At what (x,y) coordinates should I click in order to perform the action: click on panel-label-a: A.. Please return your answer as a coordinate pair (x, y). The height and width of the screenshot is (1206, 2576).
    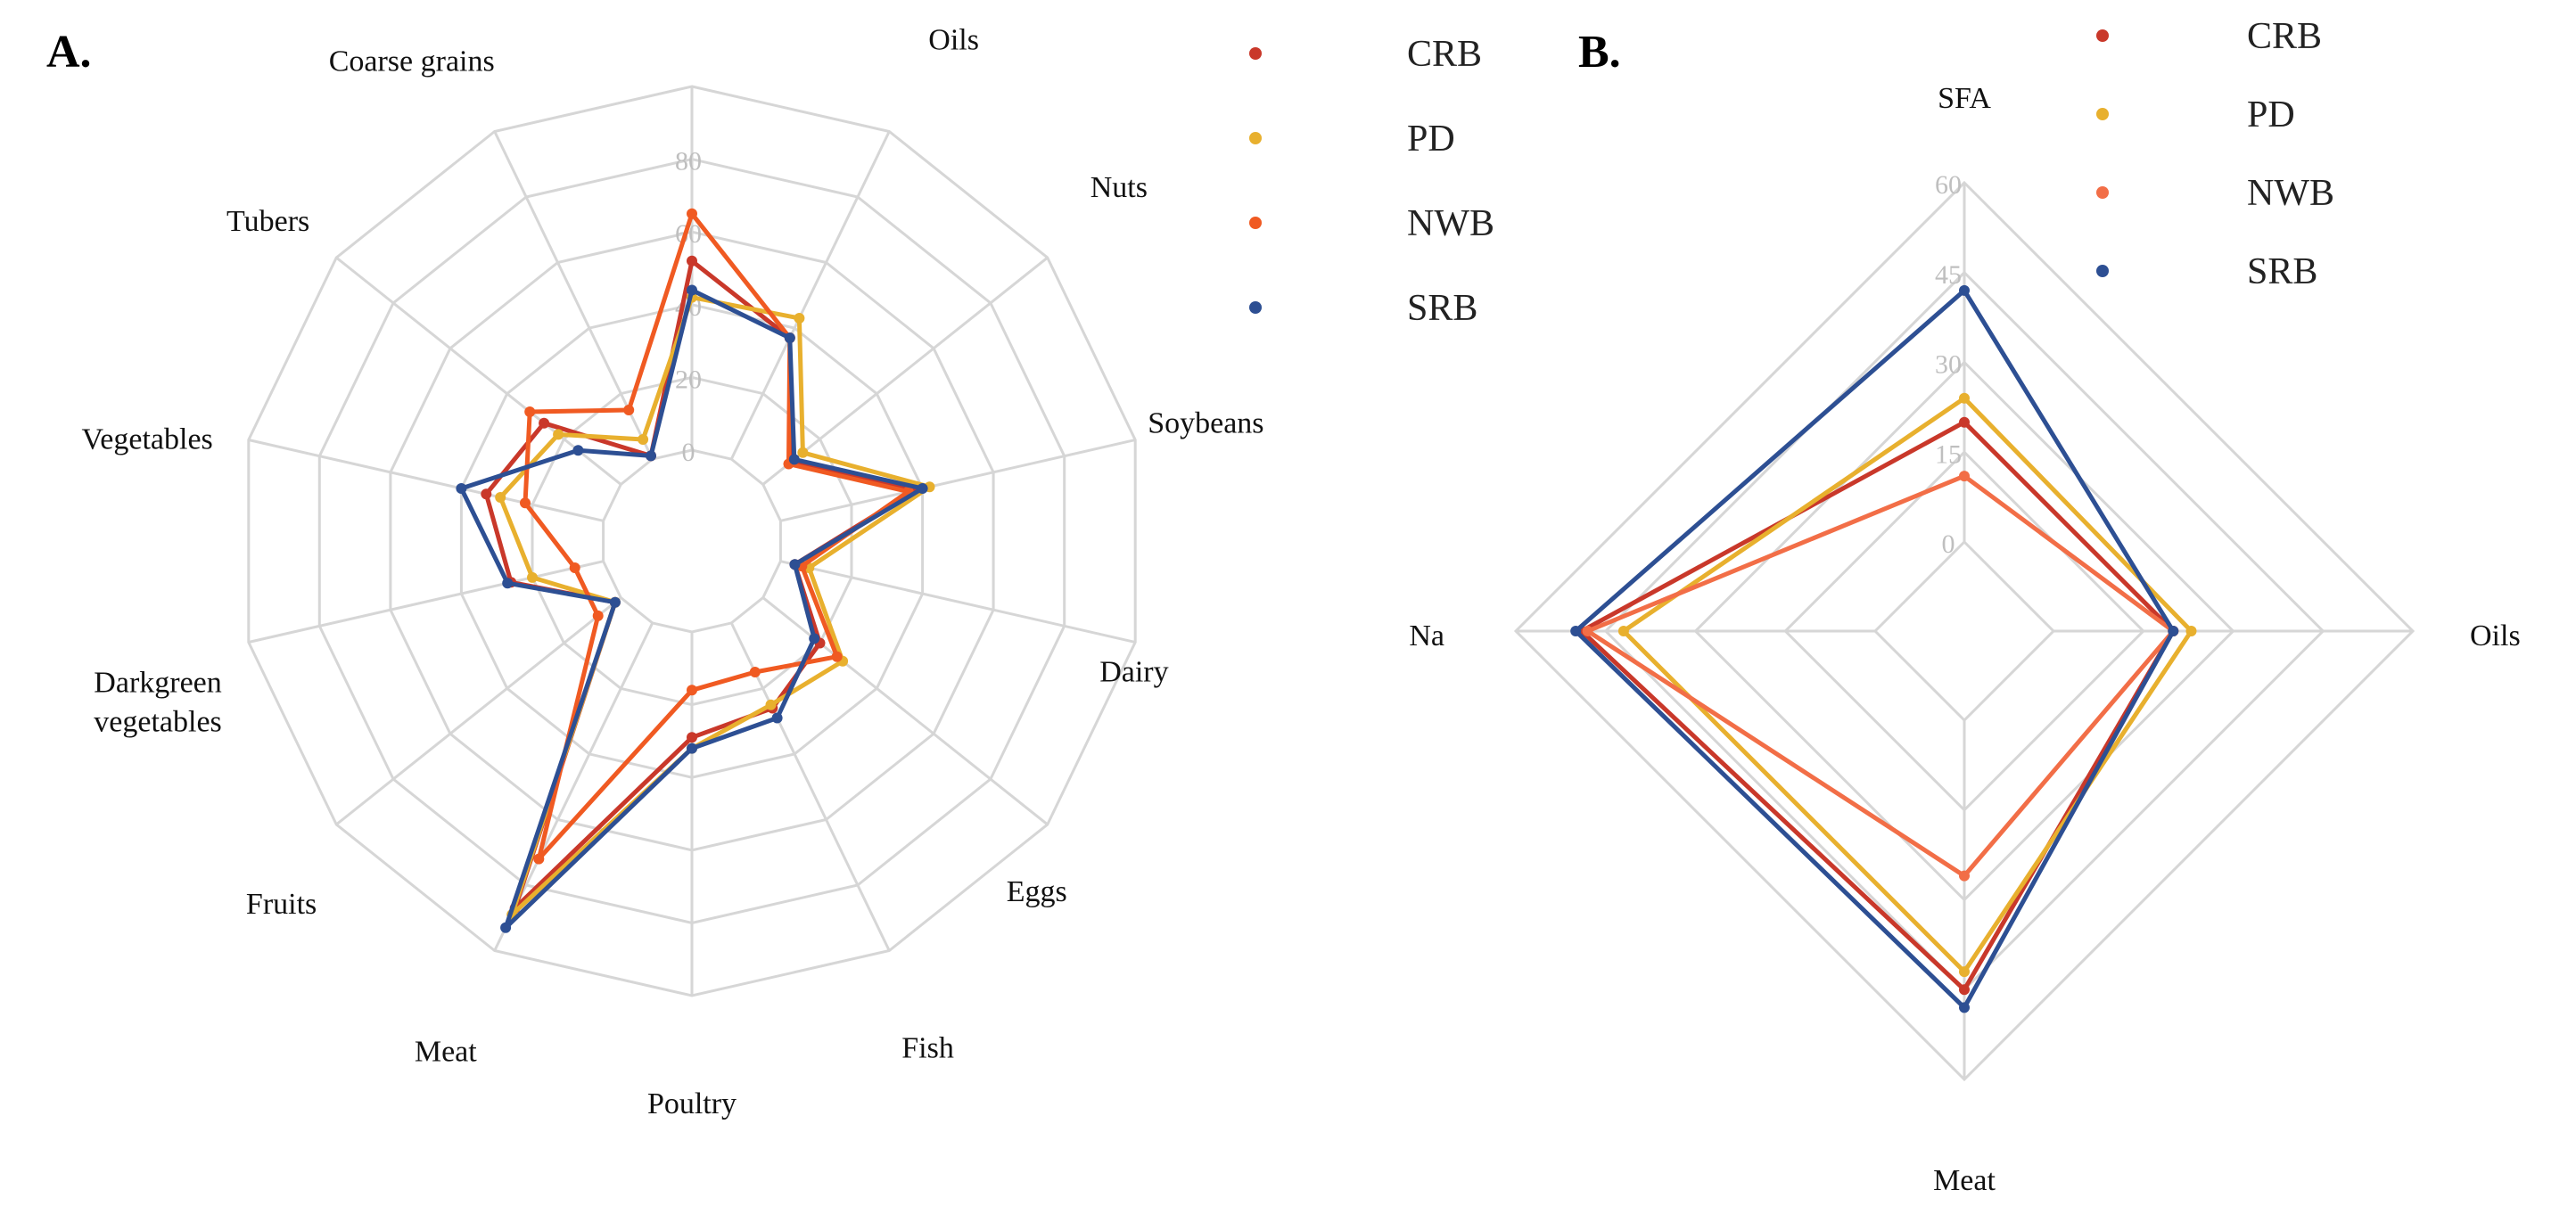
    Looking at the image, I should click on (69, 52).